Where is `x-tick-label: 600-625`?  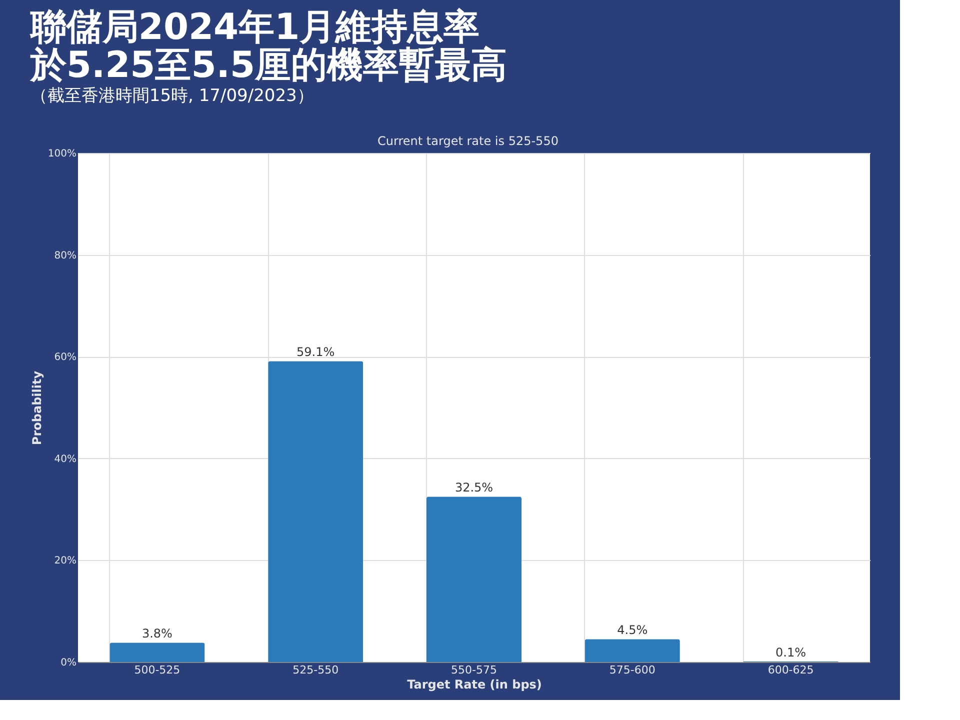
x-tick-label: 600-625 is located at coordinates (791, 670).